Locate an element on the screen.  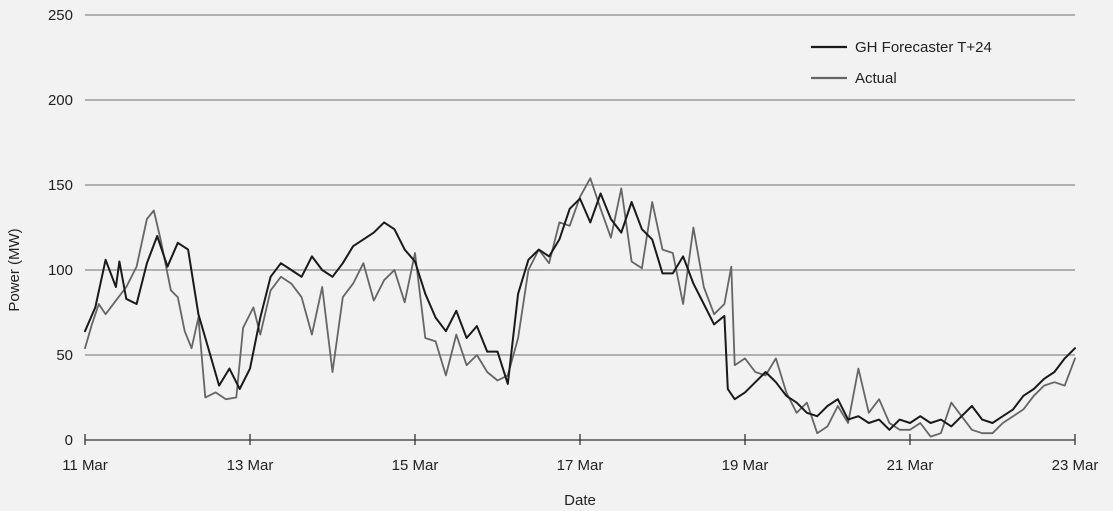
y-axis-title: Power (MW) is located at coordinates (14, 269).